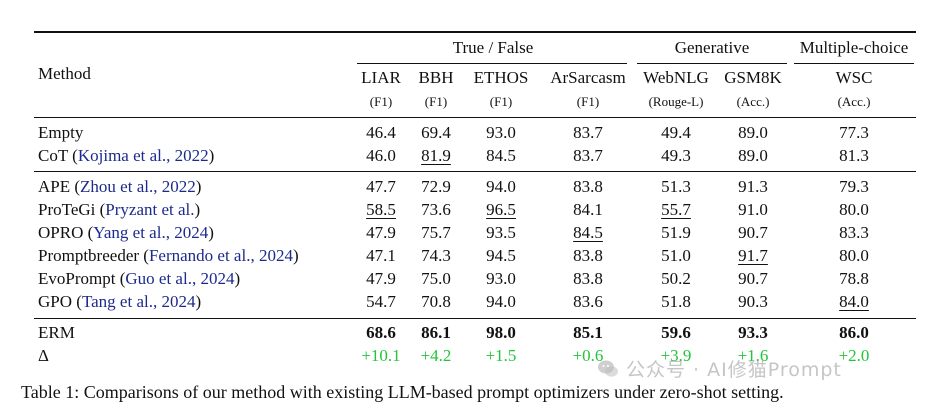  I want to click on column-header-wsc: WSC, so click(854, 77).